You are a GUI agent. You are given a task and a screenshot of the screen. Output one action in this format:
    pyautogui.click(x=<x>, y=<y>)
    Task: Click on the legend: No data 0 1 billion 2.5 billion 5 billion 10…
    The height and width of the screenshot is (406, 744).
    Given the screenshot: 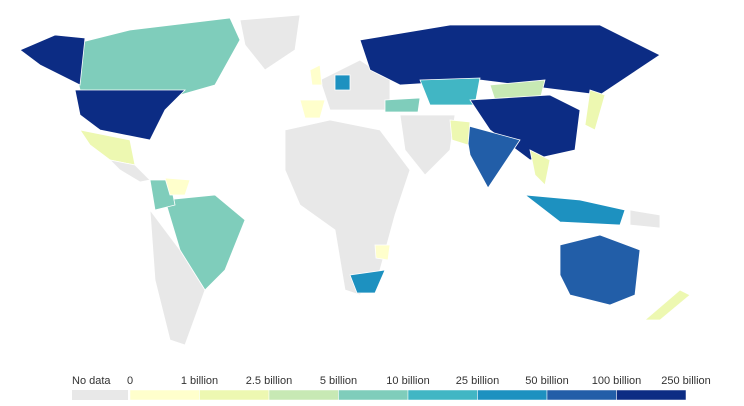 What is the action you would take?
    pyautogui.click(x=391, y=388)
    